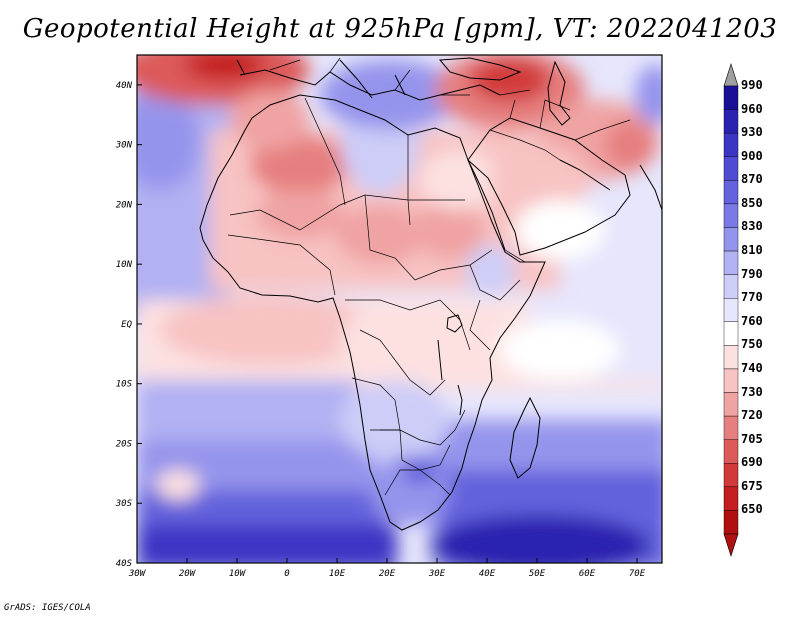  I want to click on lon-tick-label: 10W, so click(238, 574).